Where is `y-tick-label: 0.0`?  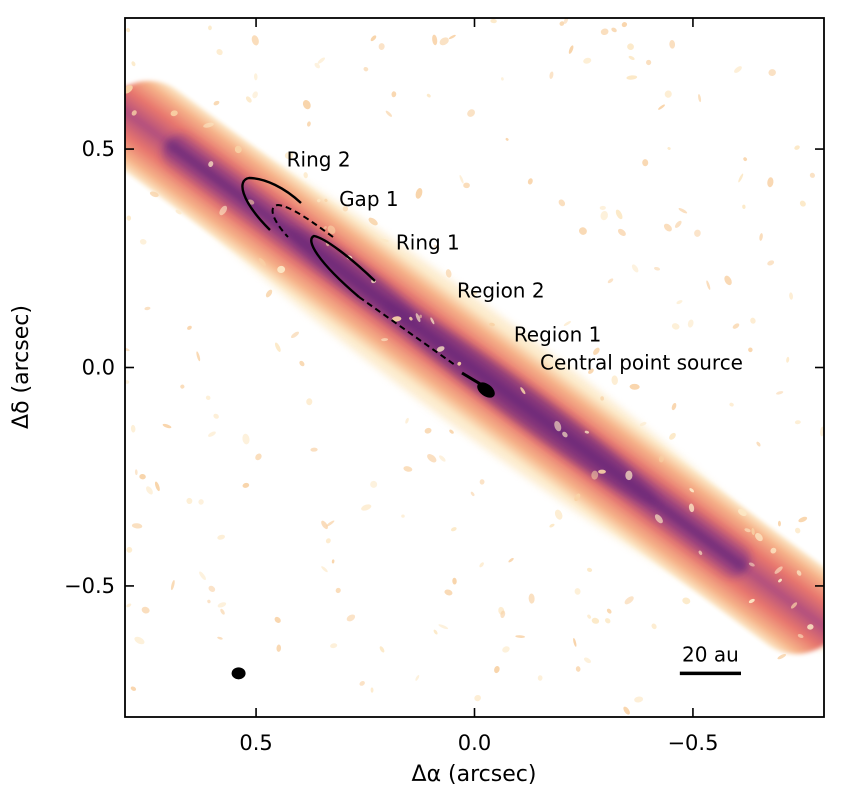
y-tick-label: 0.0 is located at coordinates (98, 368).